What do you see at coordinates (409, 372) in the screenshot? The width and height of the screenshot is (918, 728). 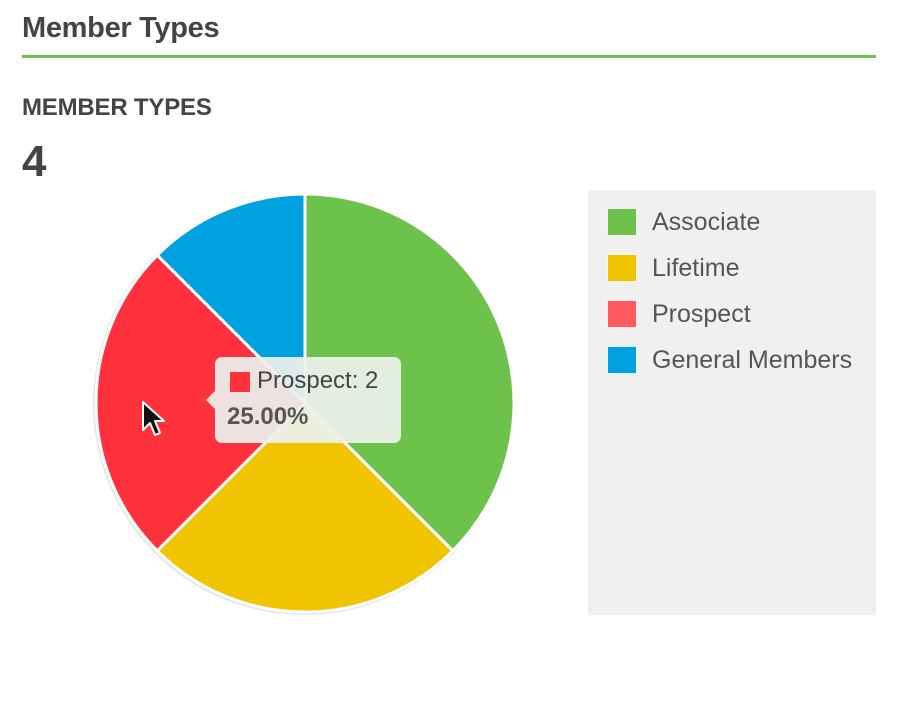 I see `pie-slice-associate` at bounding box center [409, 372].